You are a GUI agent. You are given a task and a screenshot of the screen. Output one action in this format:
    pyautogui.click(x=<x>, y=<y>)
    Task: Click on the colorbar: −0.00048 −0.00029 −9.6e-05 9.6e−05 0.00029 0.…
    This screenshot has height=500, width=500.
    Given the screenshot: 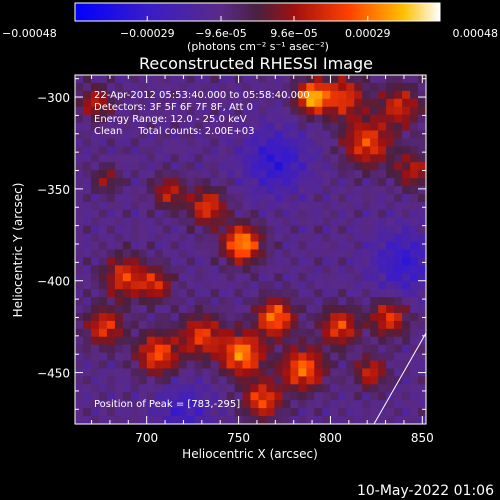 What is the action you would take?
    pyautogui.click(x=250, y=27)
    